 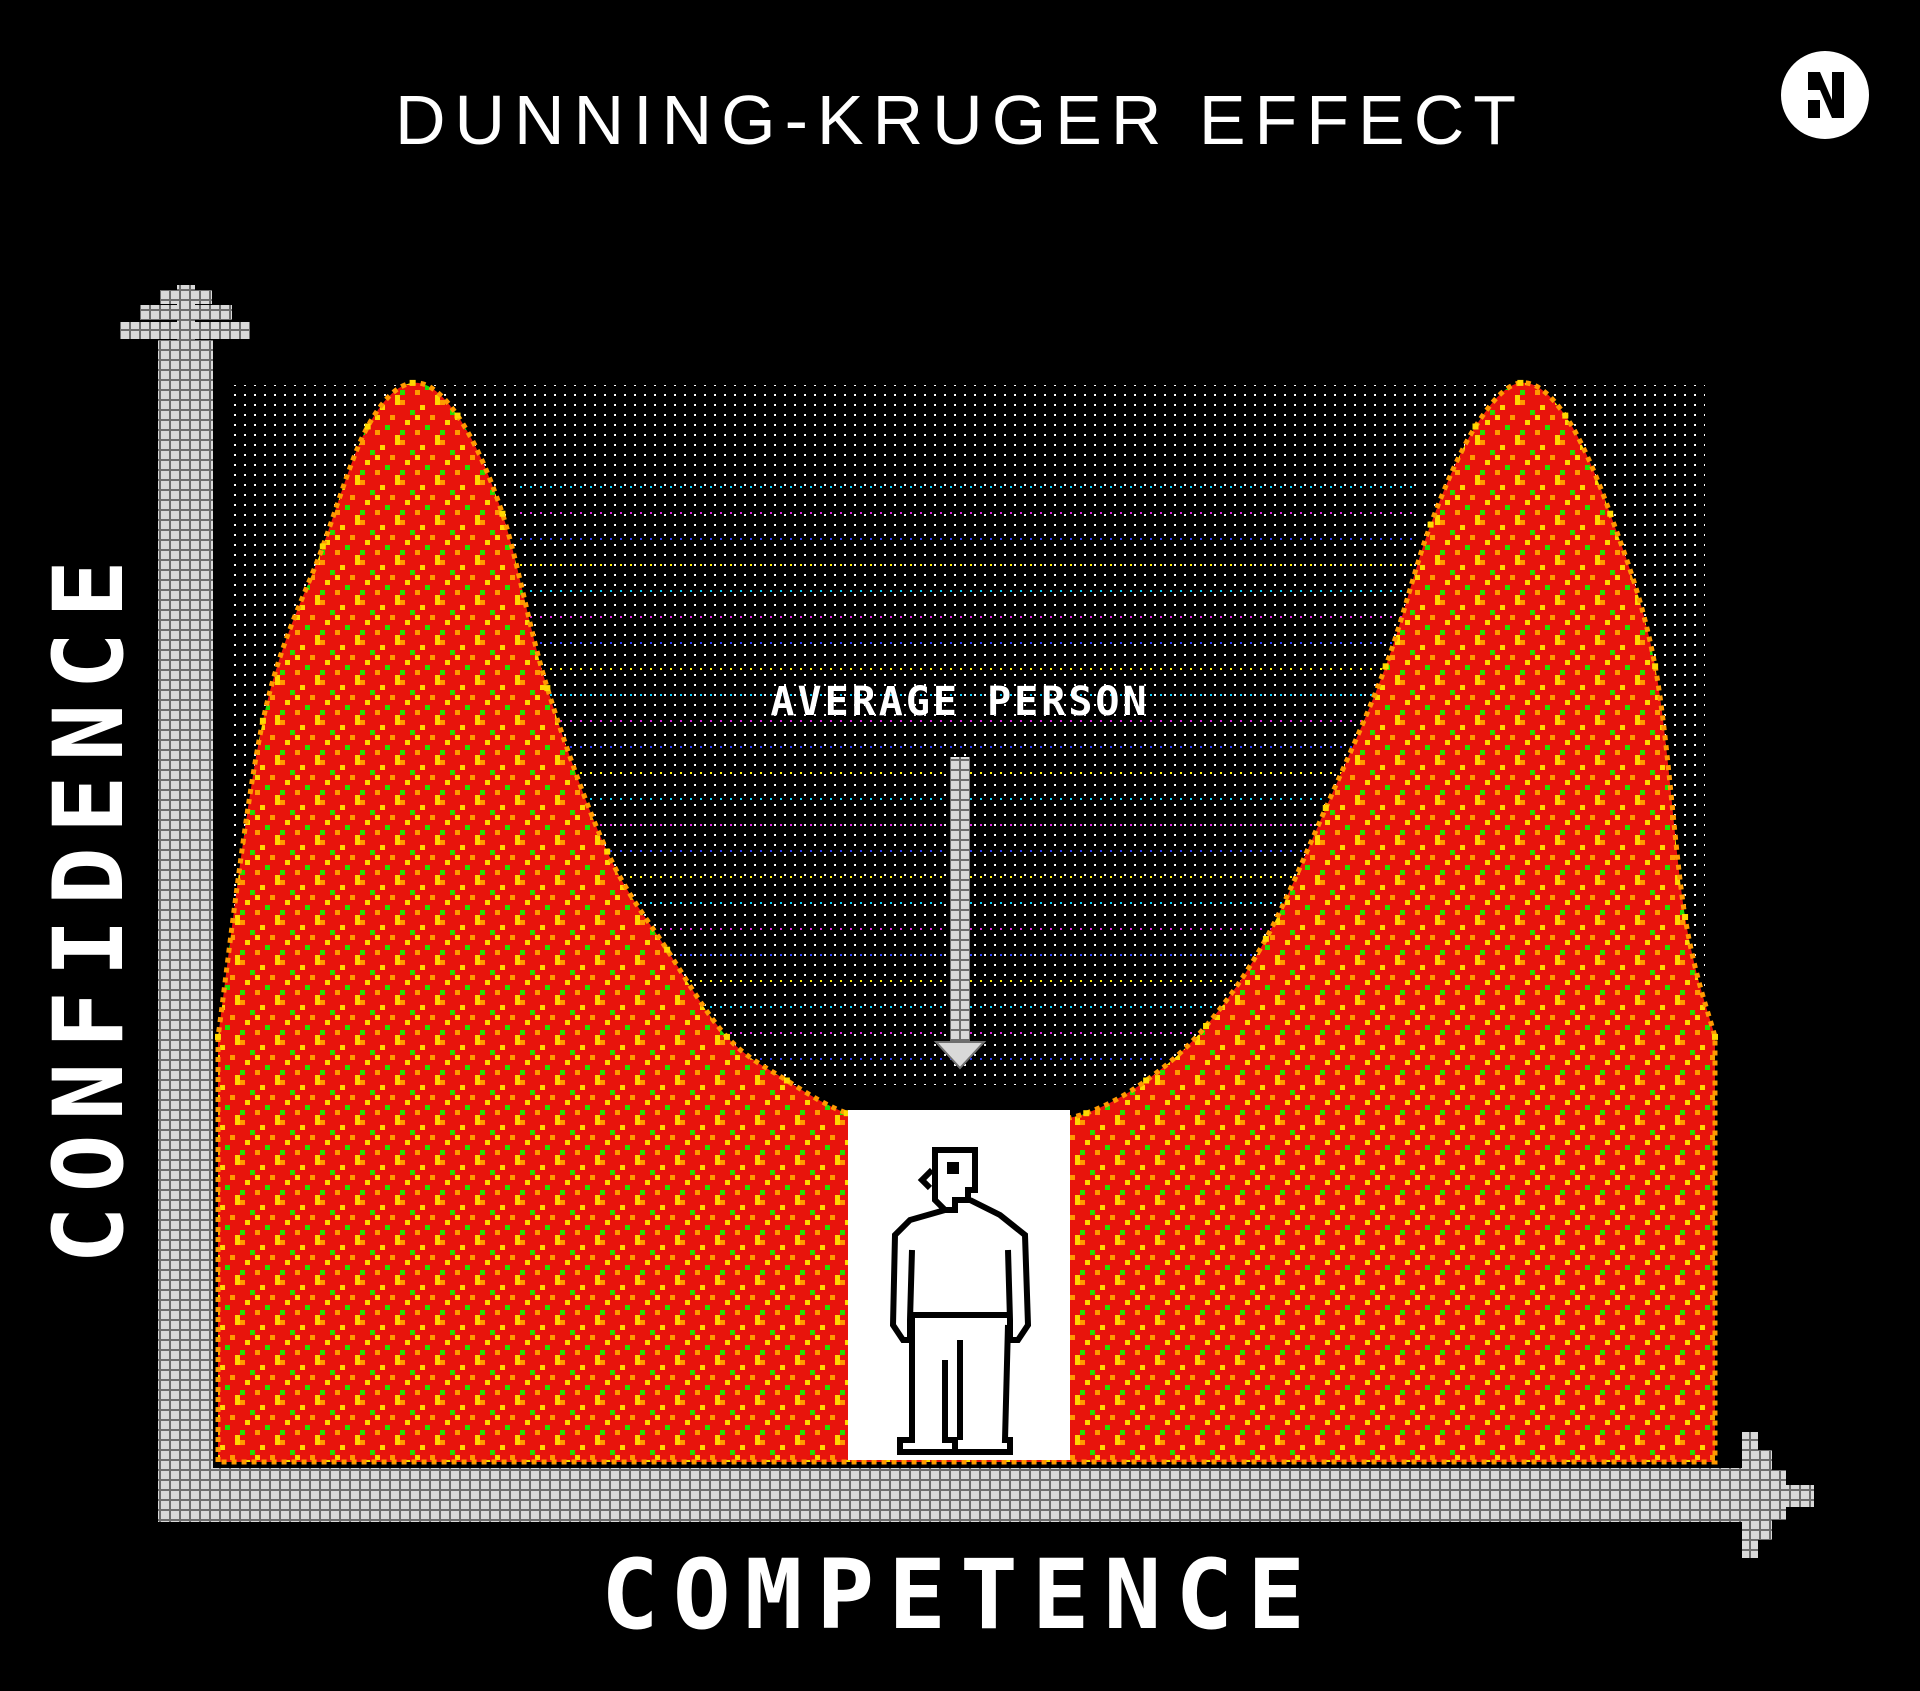 I want to click on chart-title: DUNNING-KRUGER EFFECT, so click(x=960, y=120).